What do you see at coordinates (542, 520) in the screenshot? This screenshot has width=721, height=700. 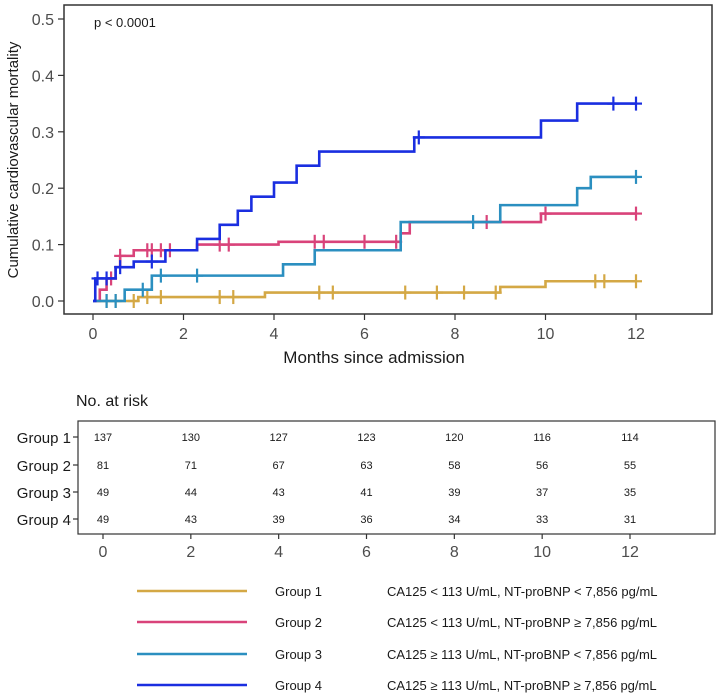 I see `risk-cell: 33` at bounding box center [542, 520].